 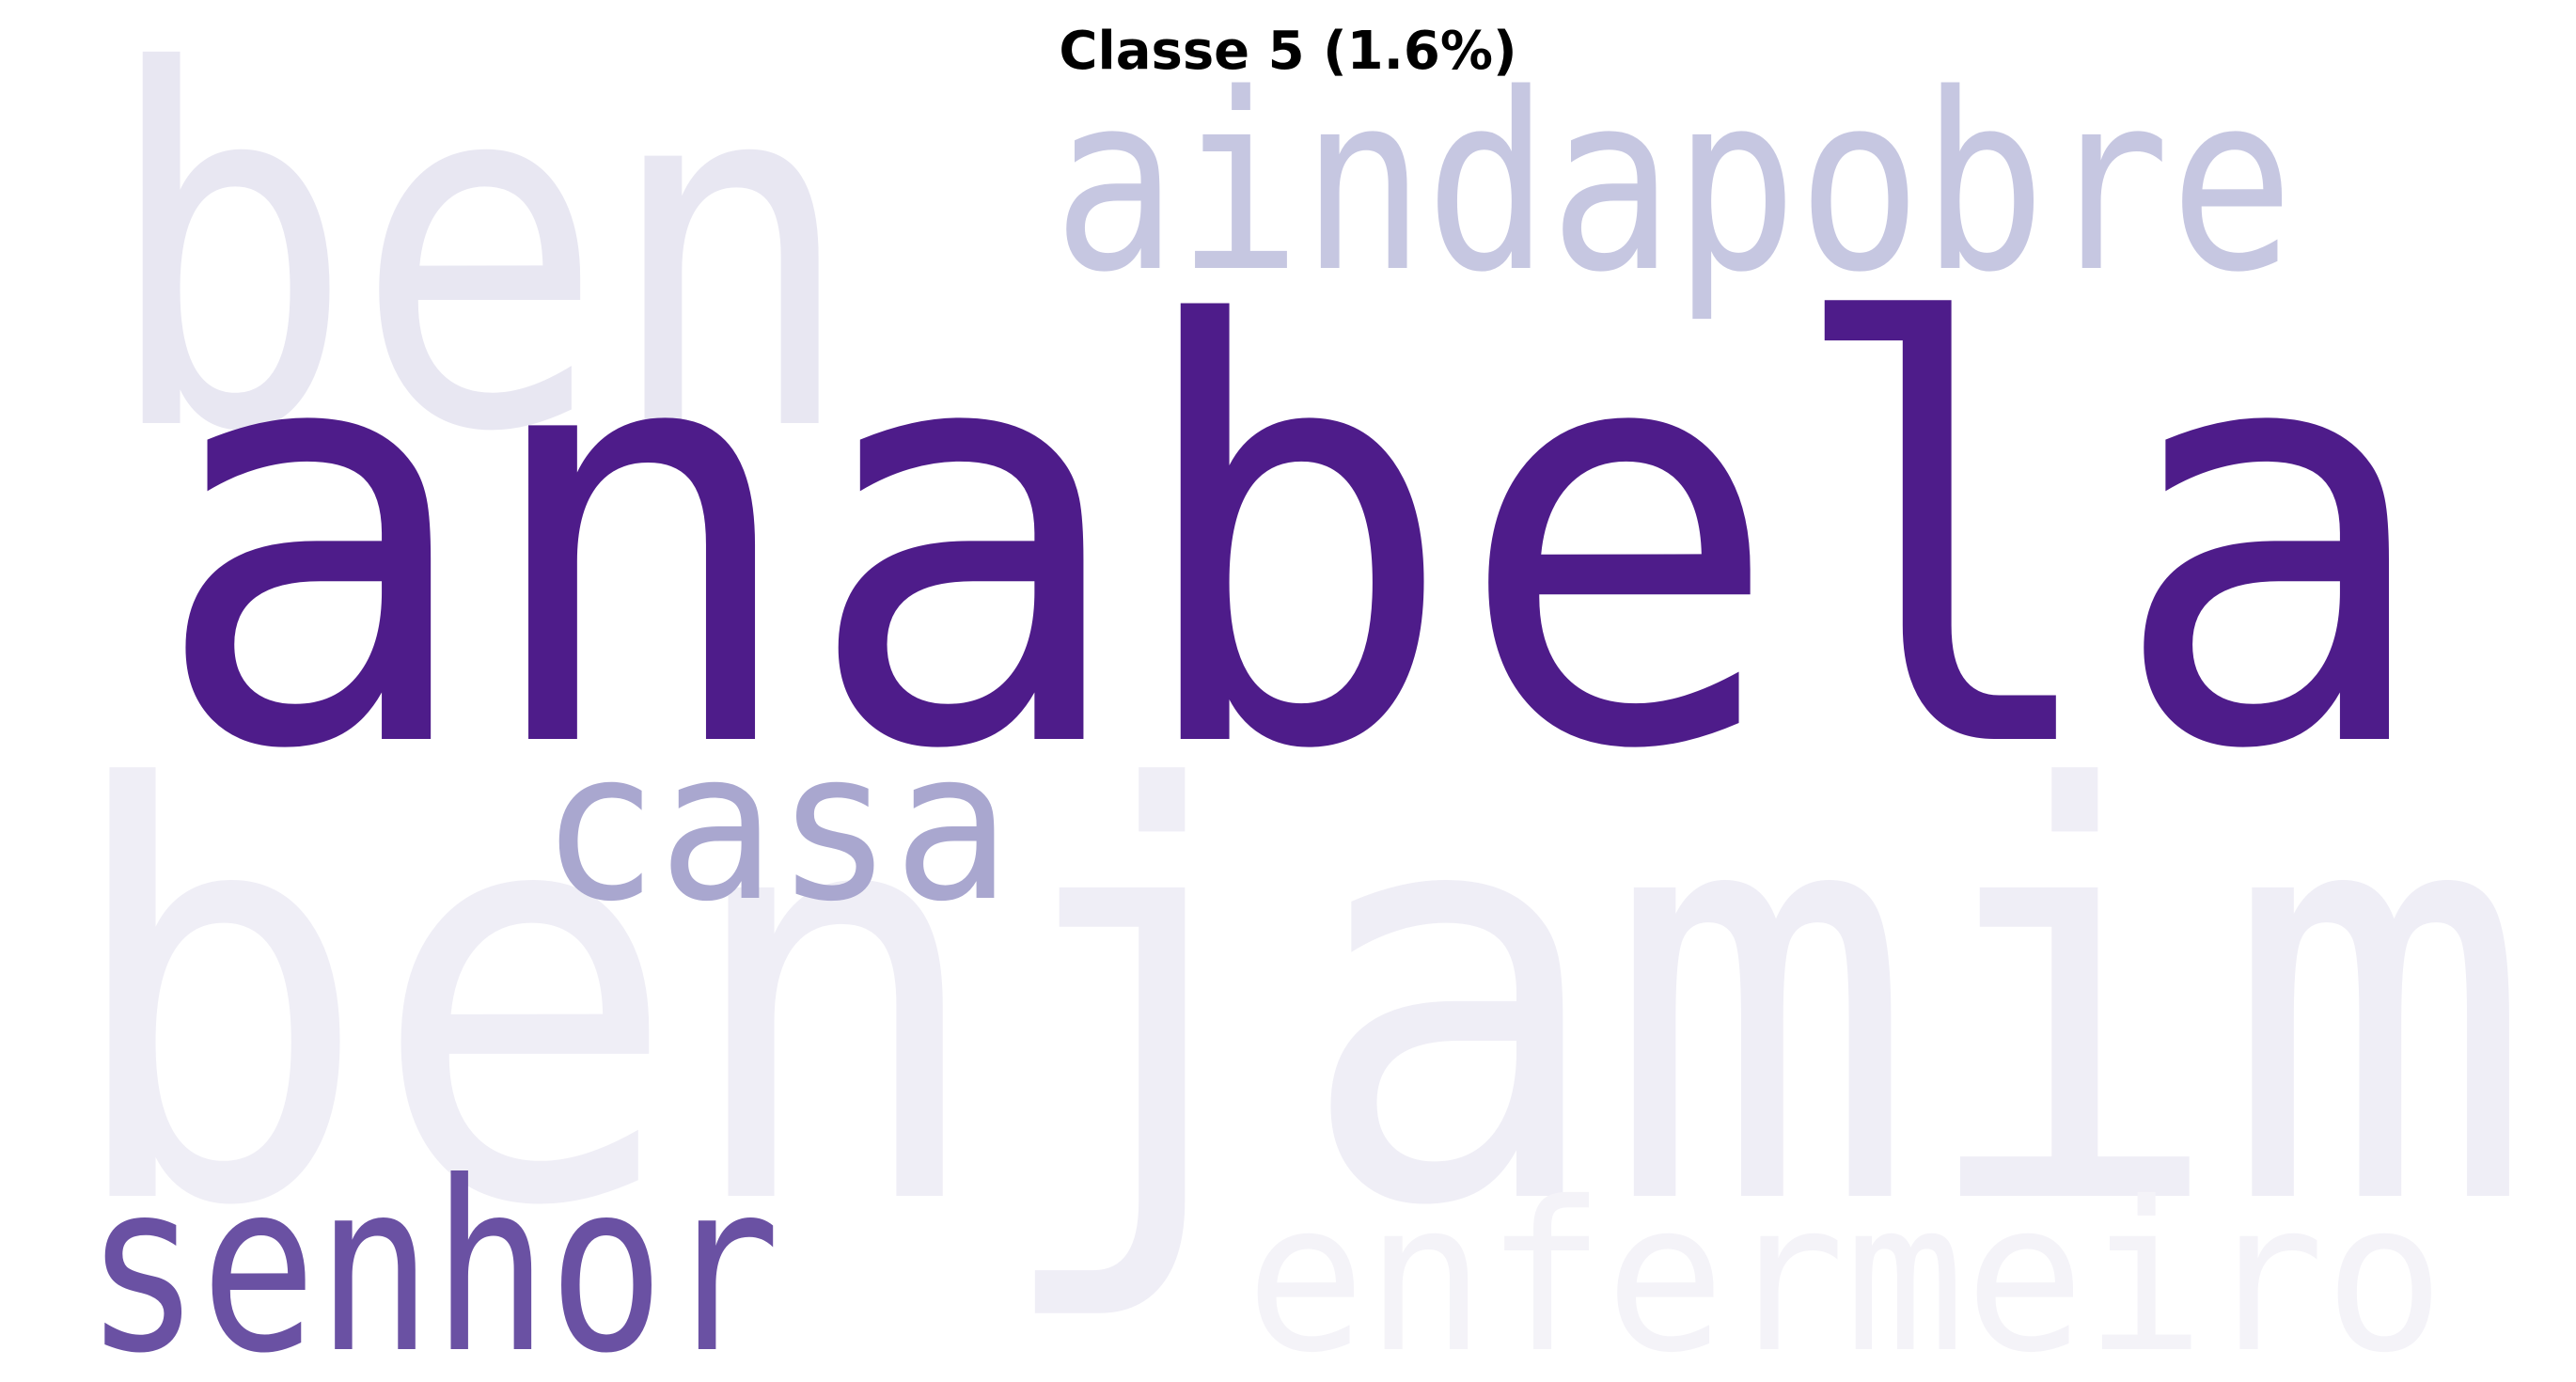 What do you see at coordinates (1674, 184) in the screenshot?
I see `word-aindapobre: aindapobre` at bounding box center [1674, 184].